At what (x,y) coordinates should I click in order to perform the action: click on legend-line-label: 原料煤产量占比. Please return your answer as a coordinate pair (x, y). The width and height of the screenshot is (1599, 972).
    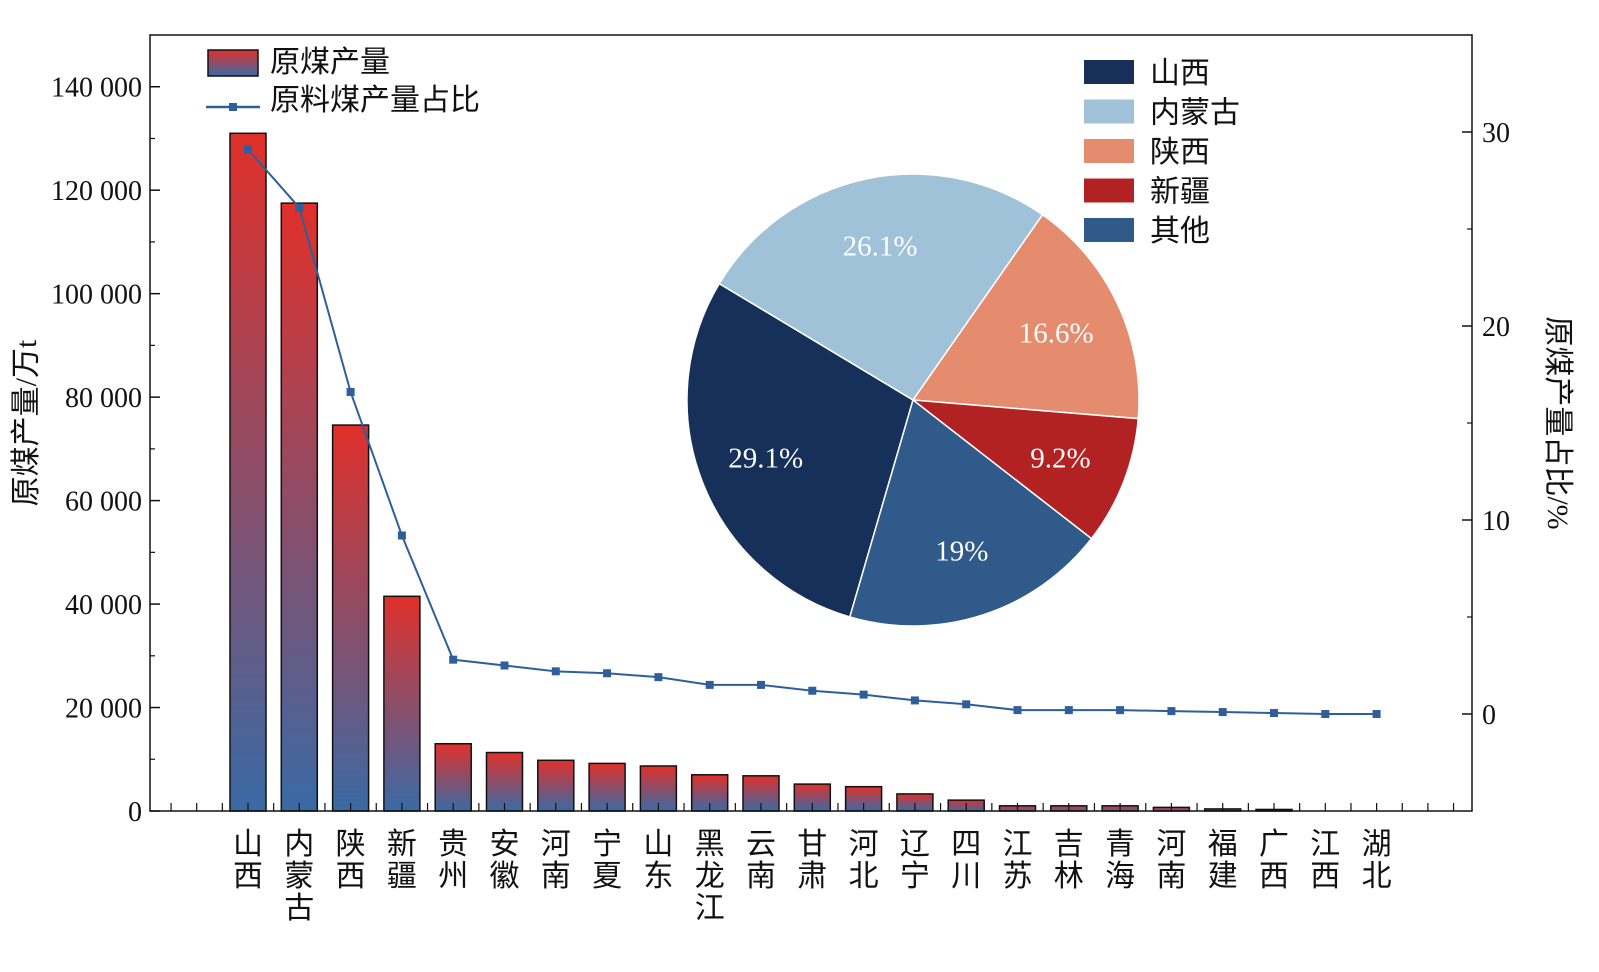
    Looking at the image, I should click on (375, 100).